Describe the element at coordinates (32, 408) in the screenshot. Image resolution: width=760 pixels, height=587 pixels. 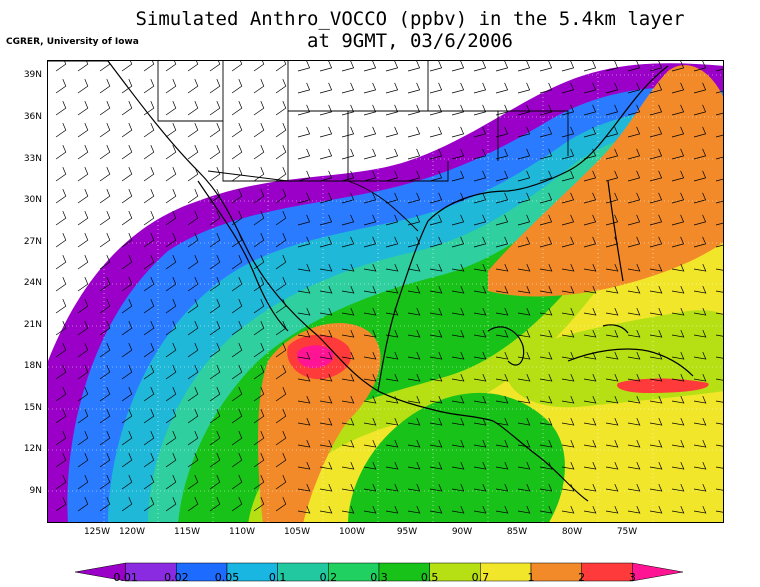
I see `lat-label: 15N` at that location.